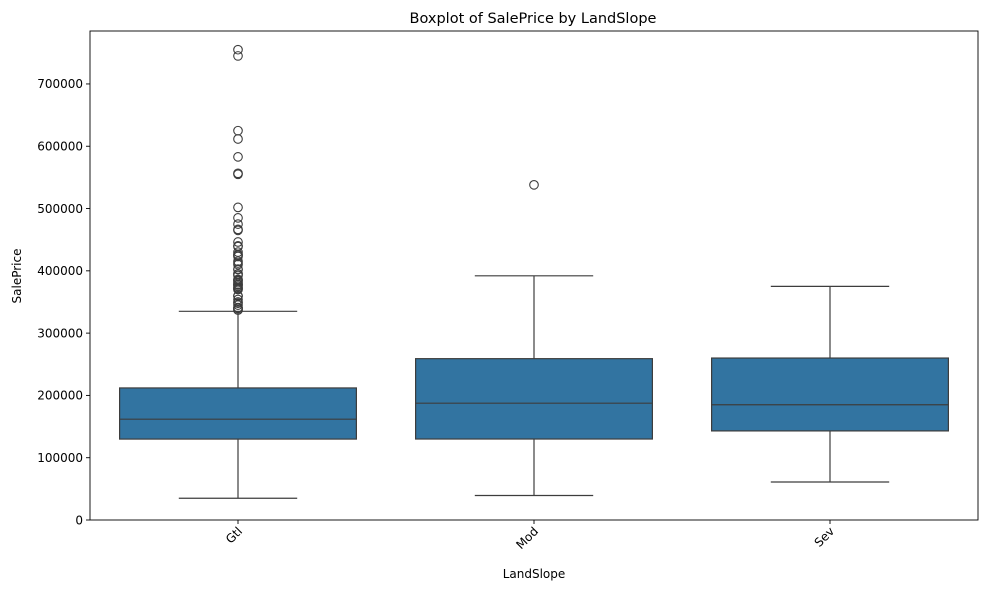 The width and height of the screenshot is (989, 590). I want to click on y-tick-label: 200000, so click(60, 396).